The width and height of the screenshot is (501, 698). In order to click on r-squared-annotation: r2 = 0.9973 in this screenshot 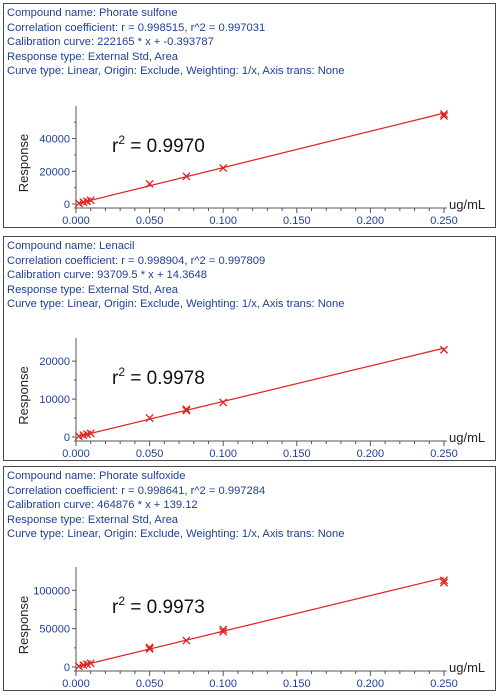, I will do `click(158, 606)`.